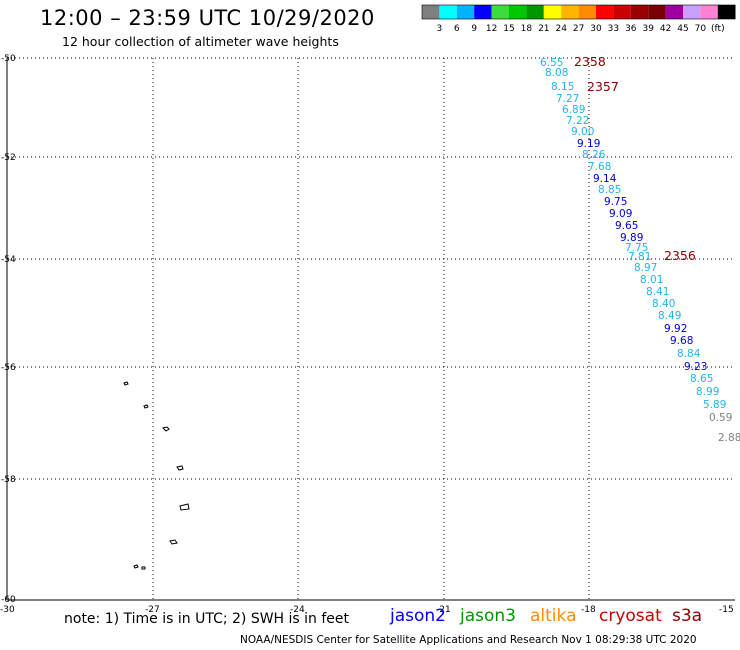 This screenshot has width=740, height=650. I want to click on lat-label: -50, so click(8, 59).